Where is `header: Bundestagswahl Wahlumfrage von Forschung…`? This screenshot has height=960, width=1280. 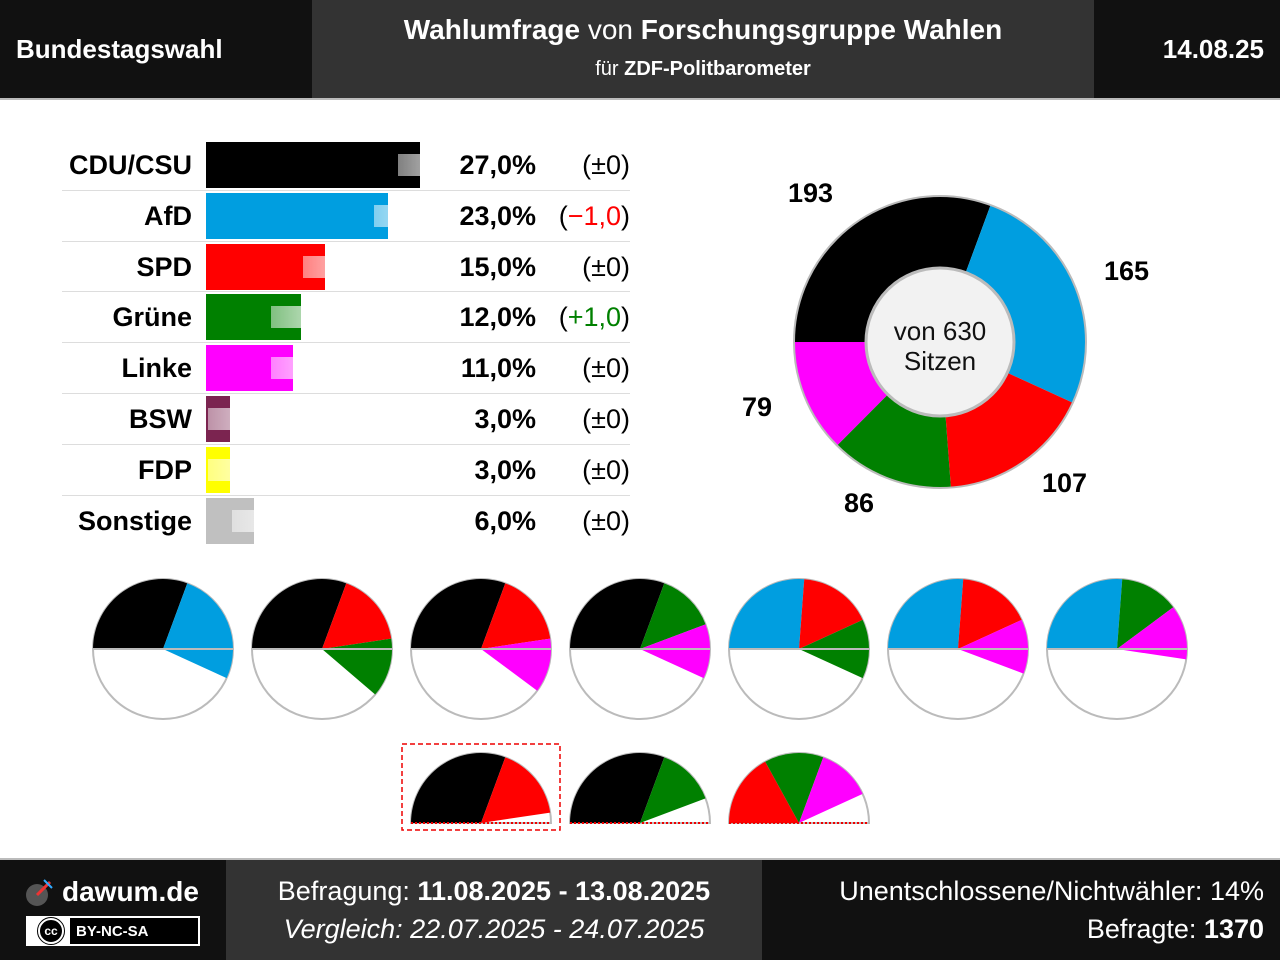
header: Bundestagswahl Wahlumfrage von Forschung… is located at coordinates (640, 49).